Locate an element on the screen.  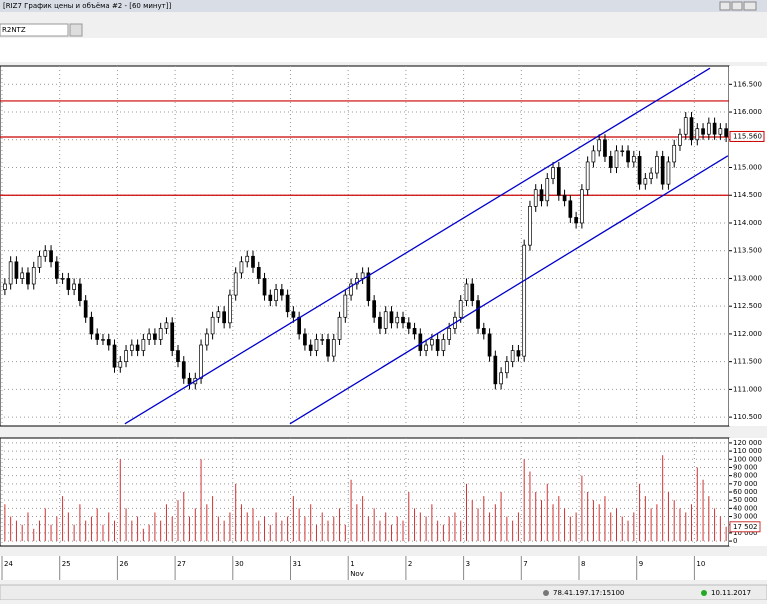
x-tick-label: 27 is located at coordinates (181, 564).